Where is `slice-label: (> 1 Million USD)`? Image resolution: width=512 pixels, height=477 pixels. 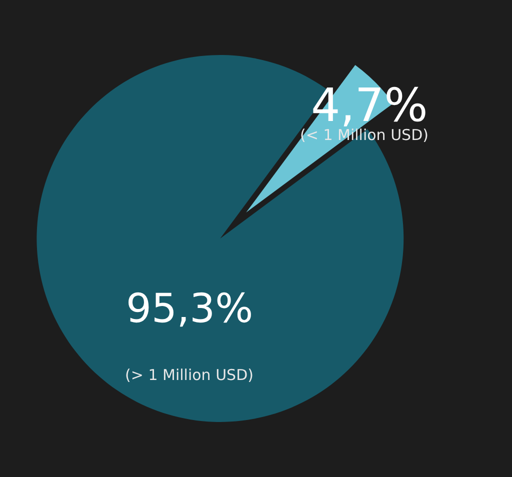 slice-label: (> 1 Million USD) is located at coordinates (189, 375).